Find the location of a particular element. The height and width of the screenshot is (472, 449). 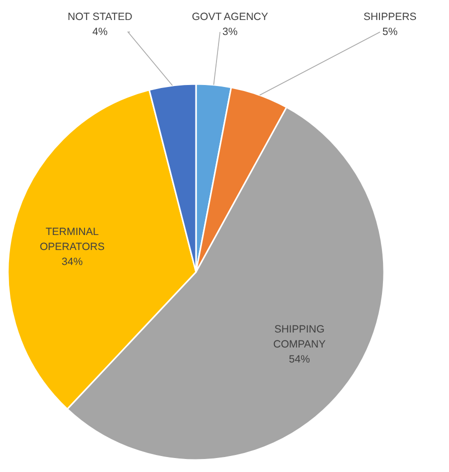

data-label: 3% is located at coordinates (230, 32).